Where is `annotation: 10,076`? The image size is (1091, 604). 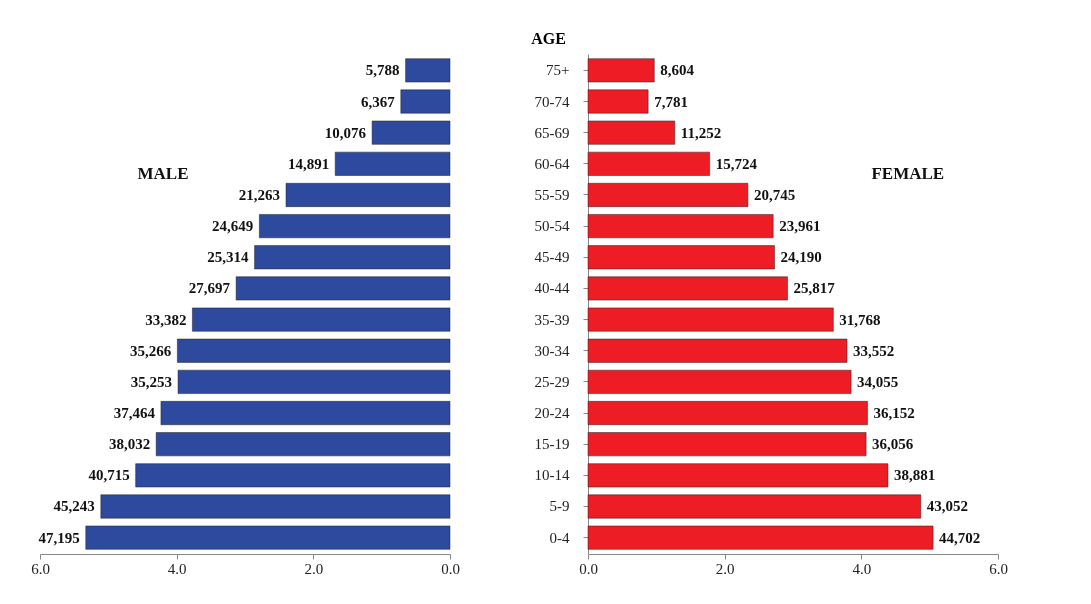
annotation: 10,076 is located at coordinates (345, 132).